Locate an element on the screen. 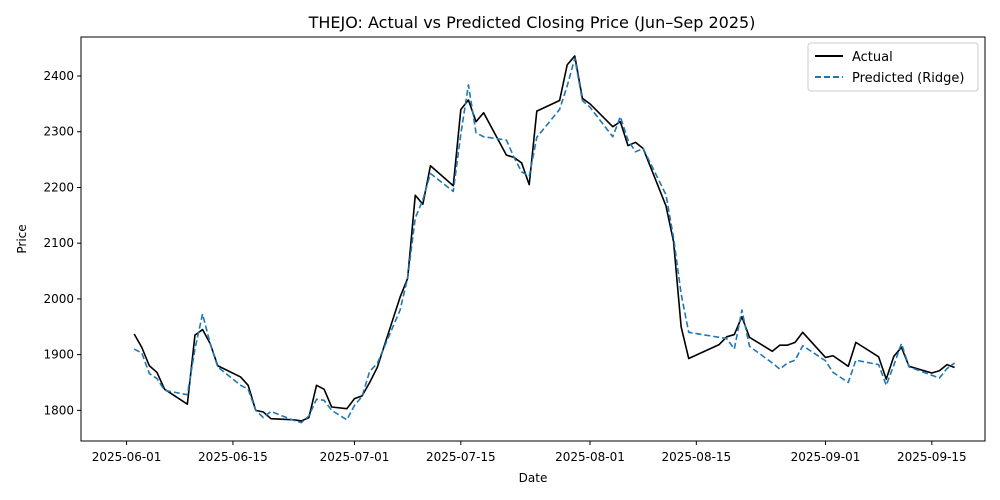  x-tick-label: 2025-09-15 is located at coordinates (932, 457).